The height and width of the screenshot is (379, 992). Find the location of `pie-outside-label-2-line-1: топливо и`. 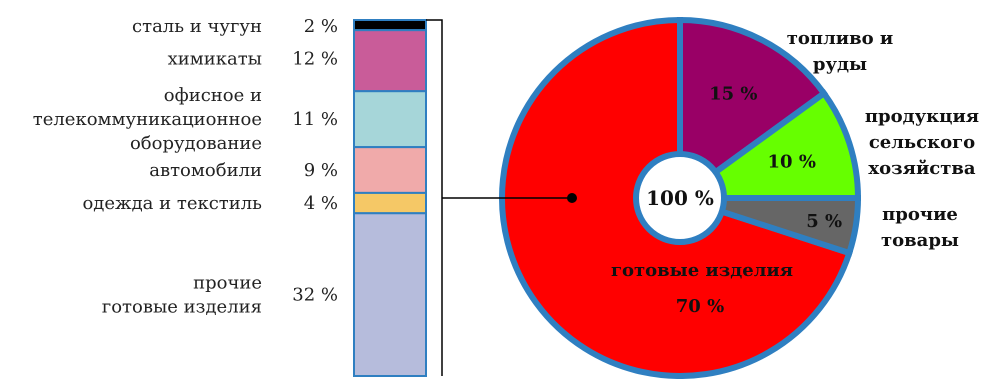

pie-outside-label-2-line-1: топливо и is located at coordinates (840, 38).